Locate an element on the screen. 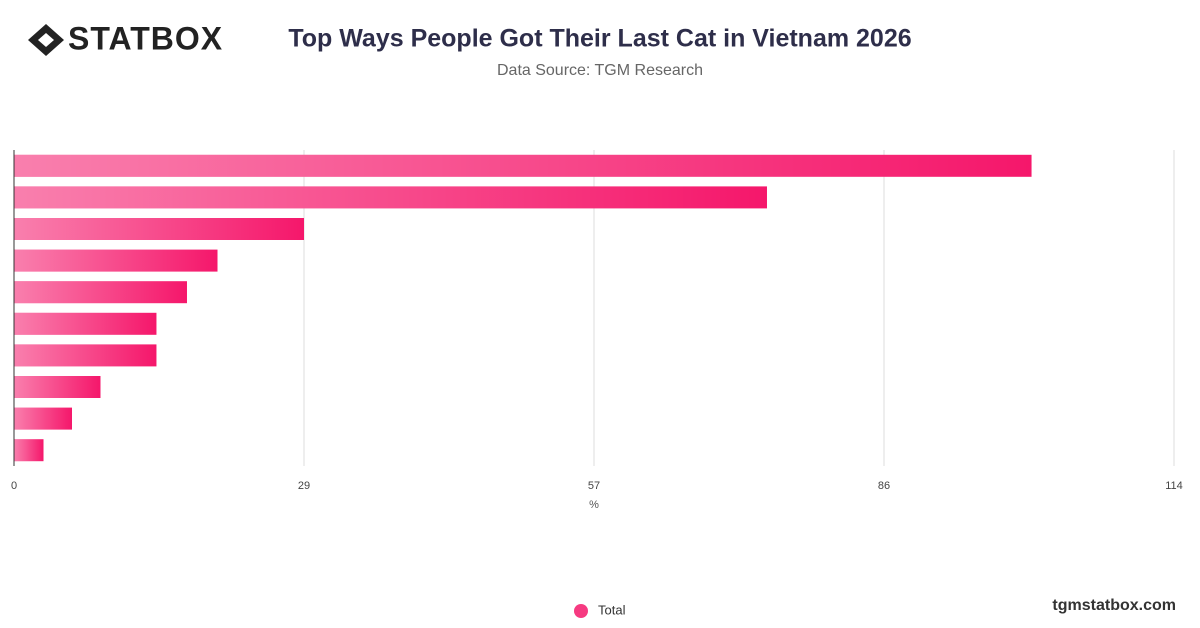  logo-text: STATBOX is located at coordinates (145, 38).